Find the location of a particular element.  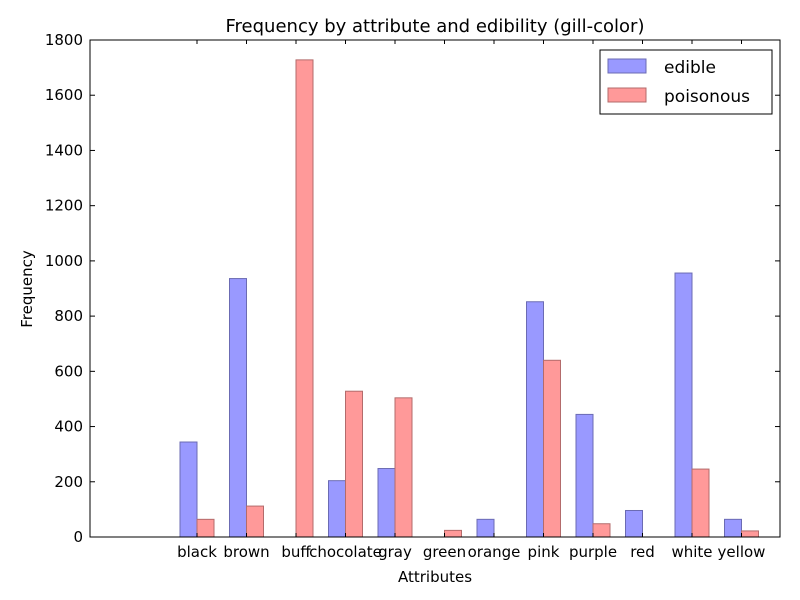

bar-edible-red is located at coordinates (634, 523).